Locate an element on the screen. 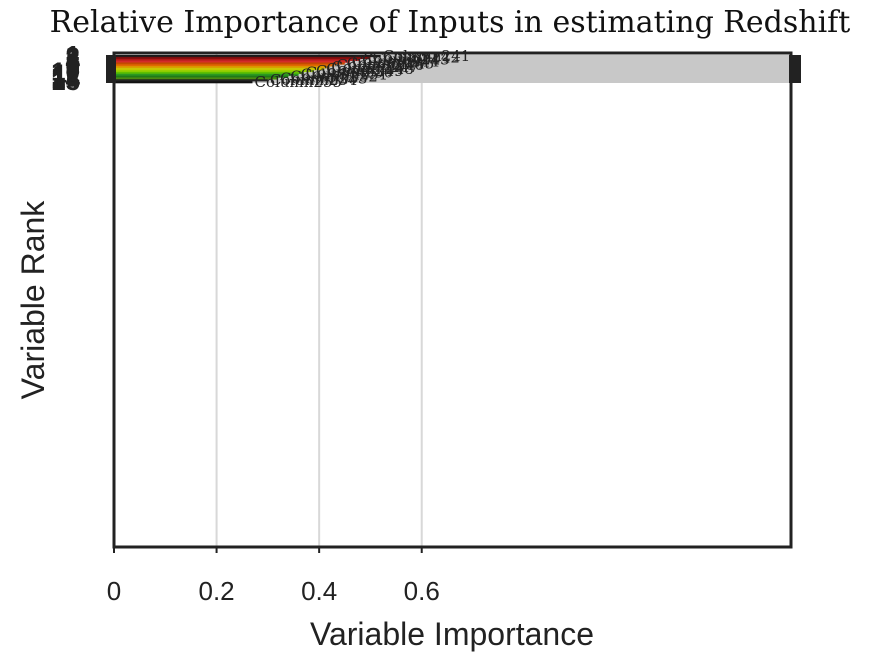  bar-label-13: Column253 is located at coordinates (323, 78).